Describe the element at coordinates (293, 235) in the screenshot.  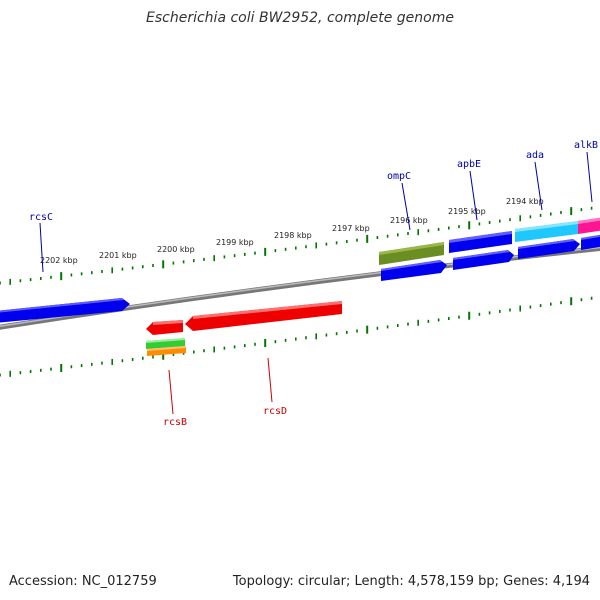
I see `scale-label-2198: 2198 kbp` at that location.